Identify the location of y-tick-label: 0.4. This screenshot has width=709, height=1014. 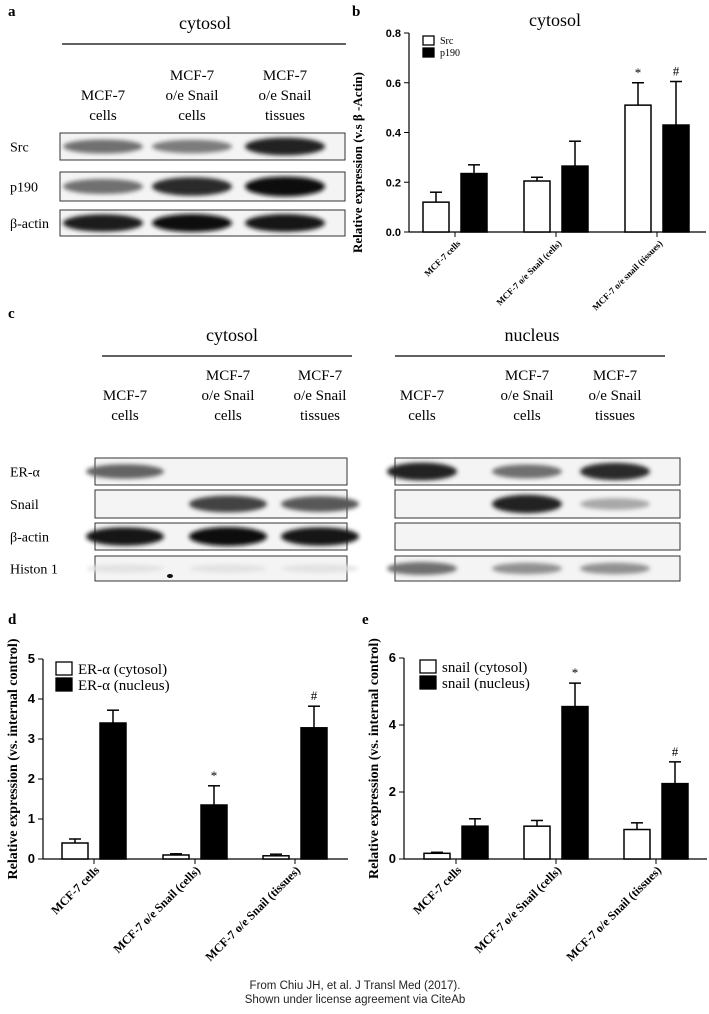
(394, 134).